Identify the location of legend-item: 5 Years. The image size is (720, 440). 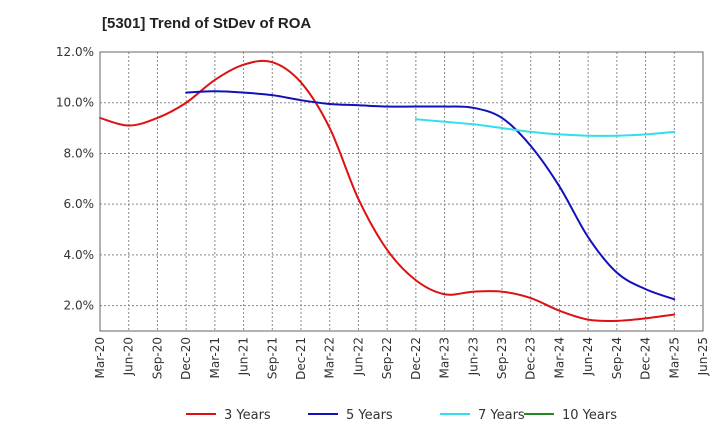
(350, 415).